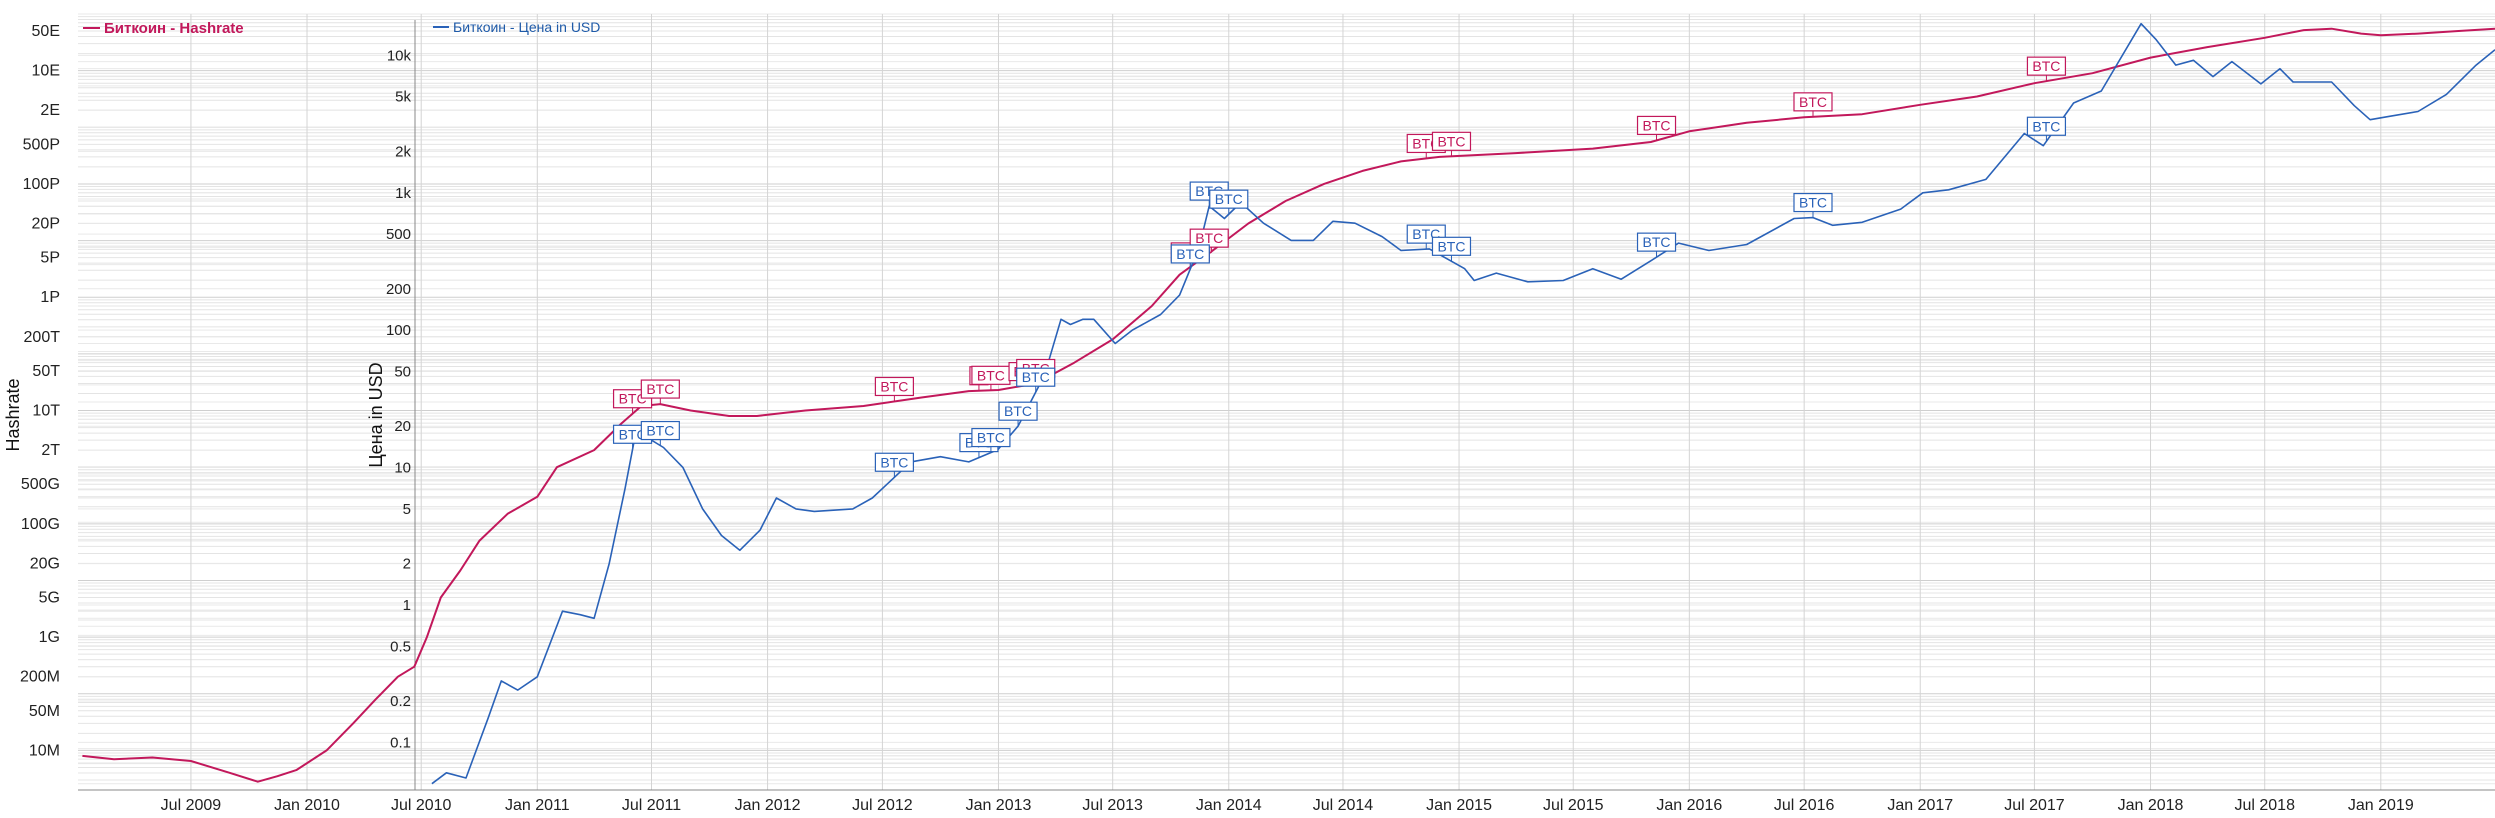 The height and width of the screenshot is (818, 2495). What do you see at coordinates (42, 337) in the screenshot?
I see `y-tick-label-left: 200T` at bounding box center [42, 337].